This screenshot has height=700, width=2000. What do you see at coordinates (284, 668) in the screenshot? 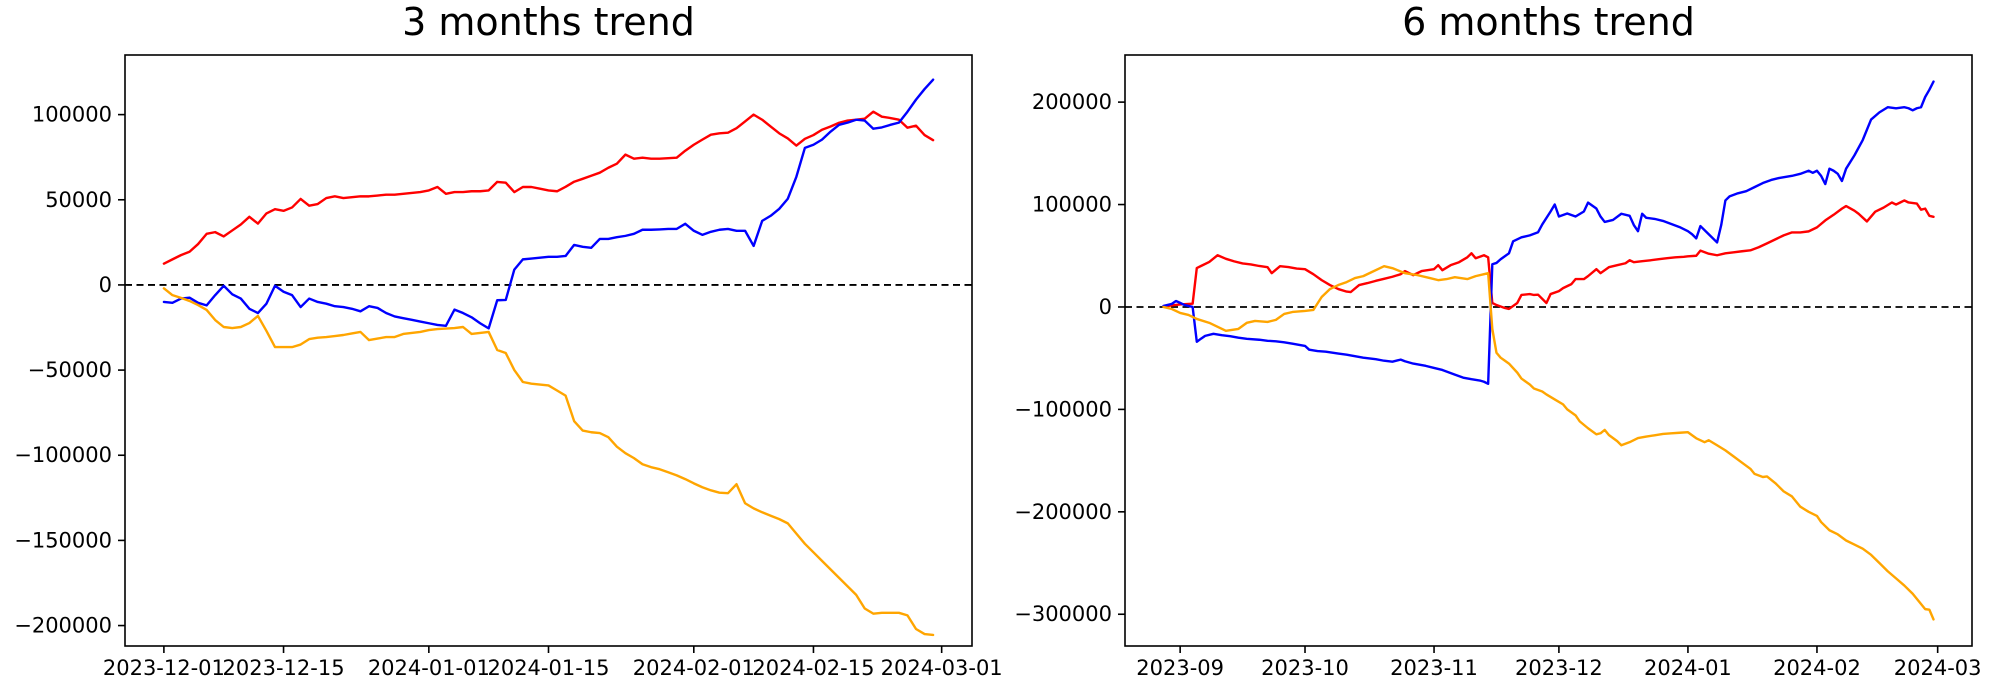
I see `x-tick-label: 2023-12-15` at bounding box center [284, 668].